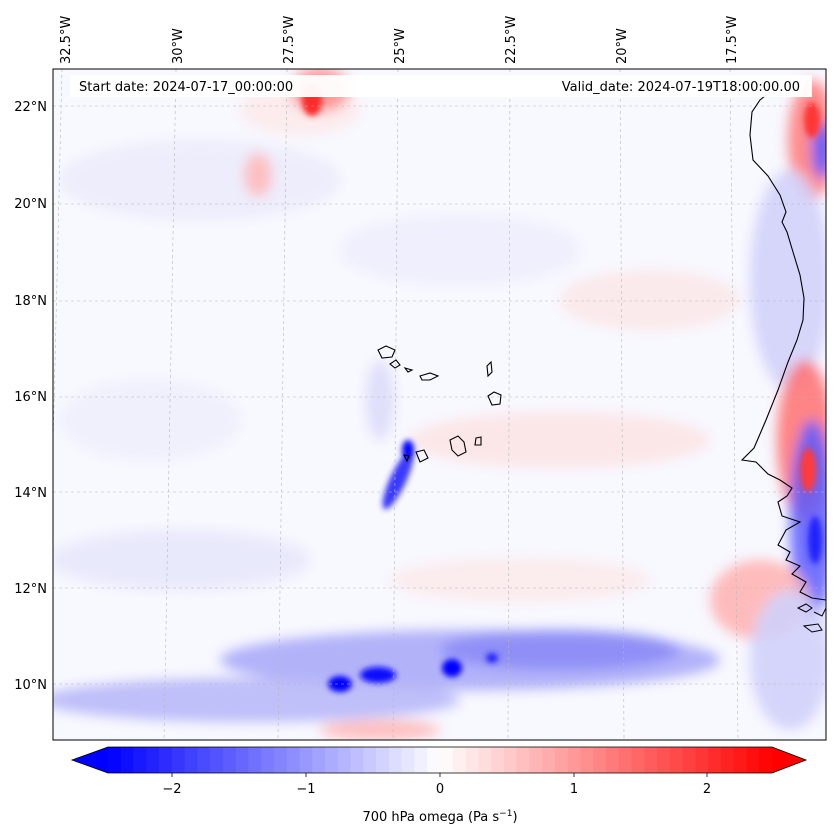 This screenshot has width=837, height=839. I want to click on coastal-islands, so click(811, 618).